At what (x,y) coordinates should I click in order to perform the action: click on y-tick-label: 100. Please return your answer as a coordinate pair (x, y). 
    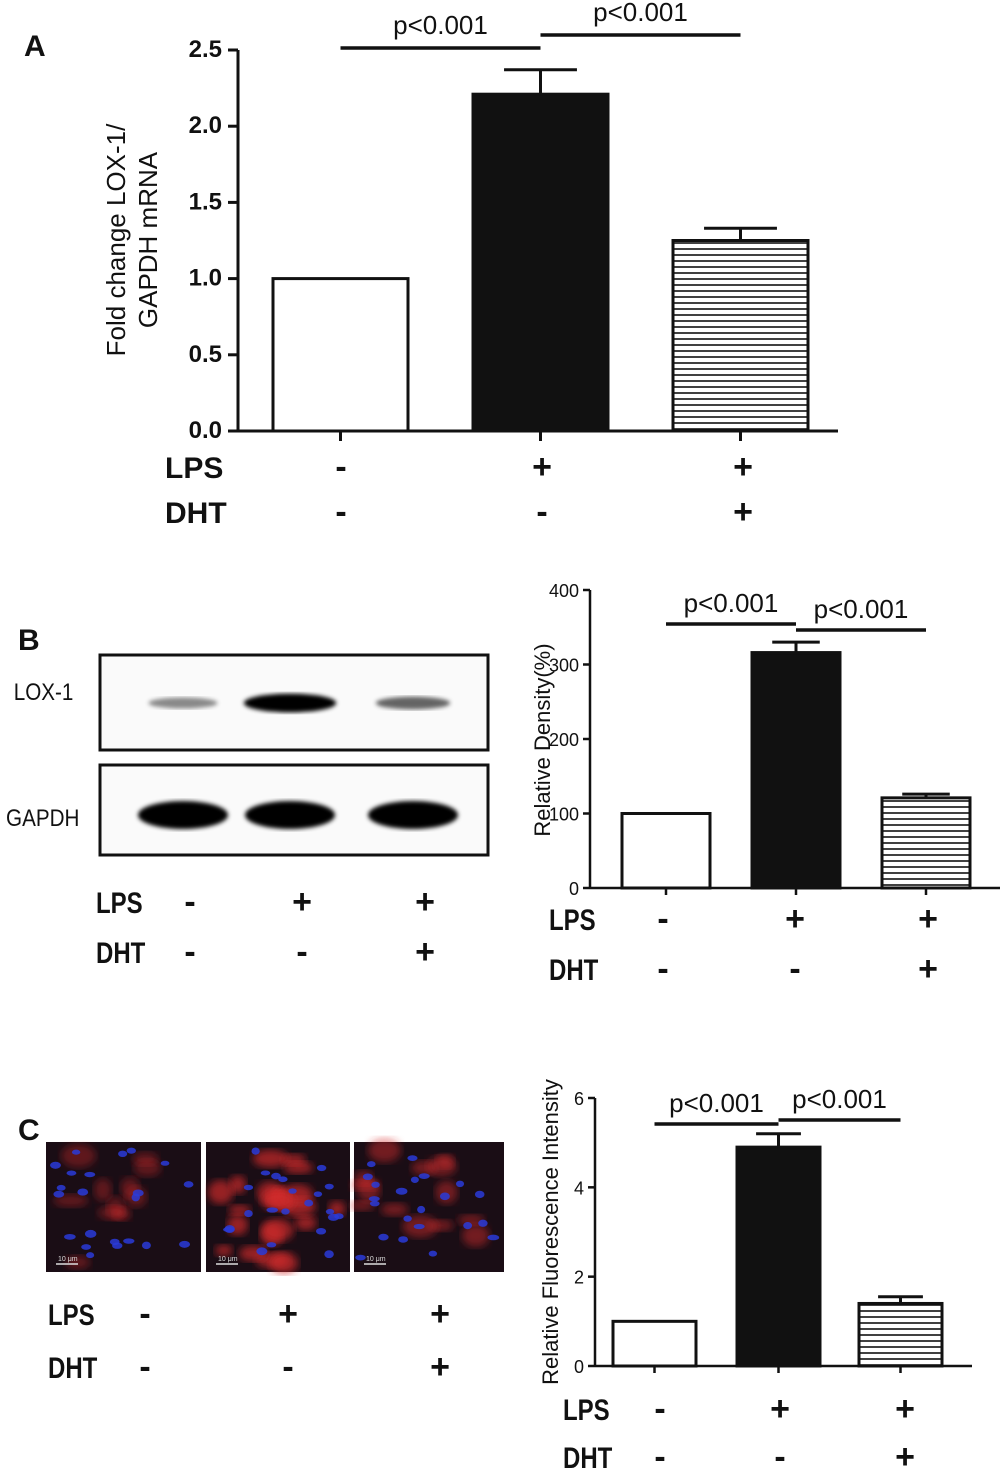
    Looking at the image, I should click on (564, 815).